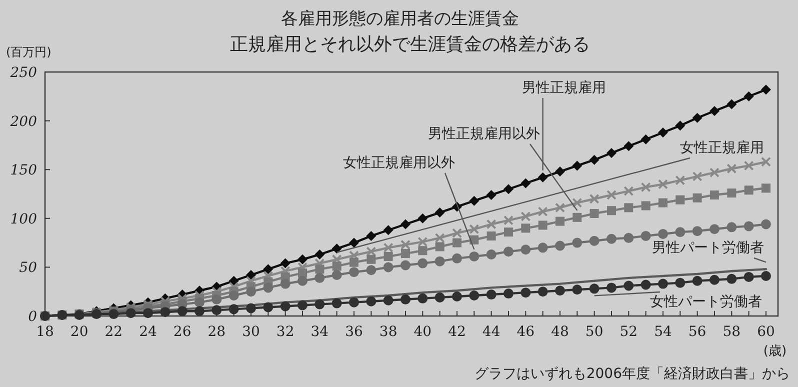 This screenshot has height=387, width=798. Describe the element at coordinates (388, 332) in the screenshot. I see `x-tick-label: 38` at that location.